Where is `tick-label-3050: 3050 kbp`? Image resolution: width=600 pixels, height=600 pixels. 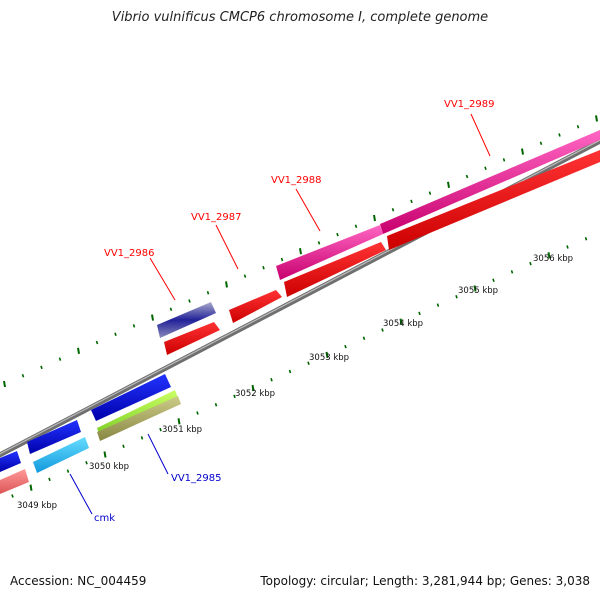
tick-label-3050: 3050 kbp is located at coordinates (109, 467).